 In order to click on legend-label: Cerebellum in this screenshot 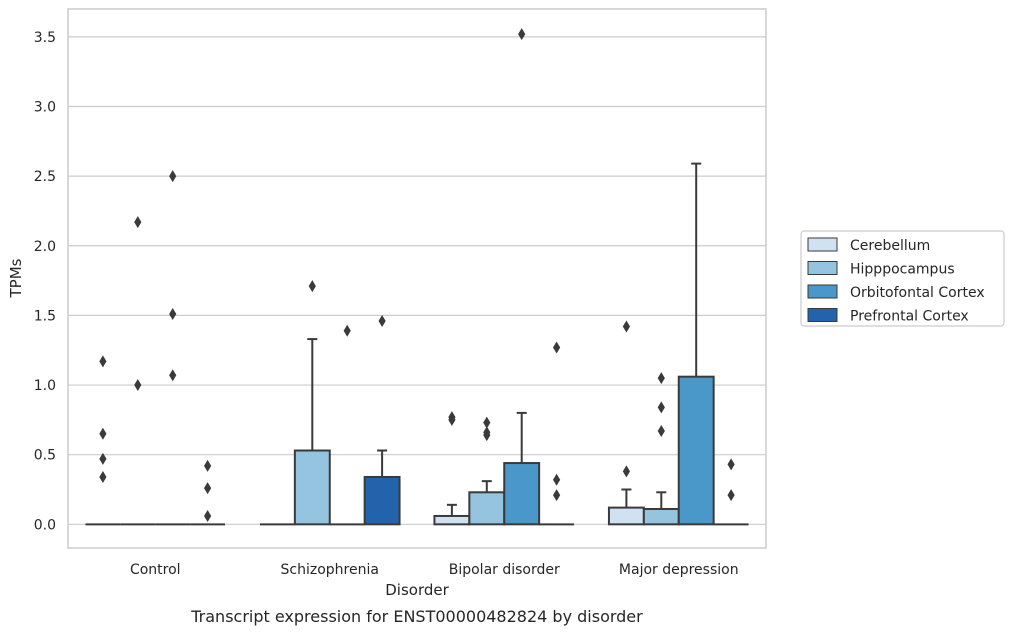, I will do `click(890, 246)`.